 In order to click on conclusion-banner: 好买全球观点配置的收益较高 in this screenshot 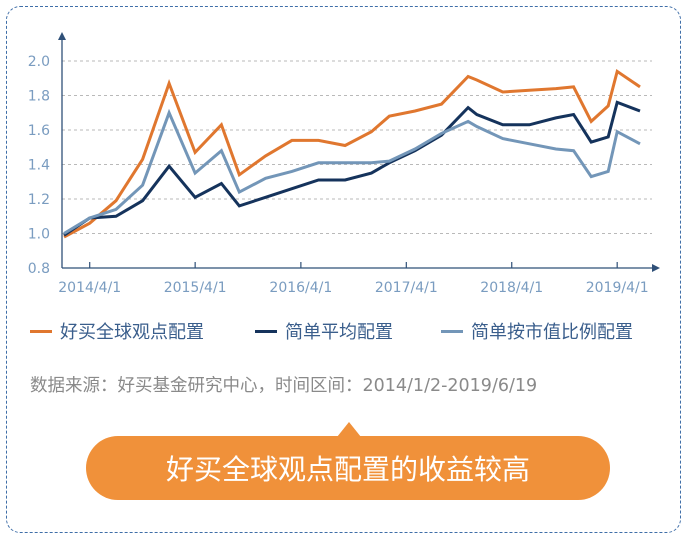, I will do `click(348, 468)`.